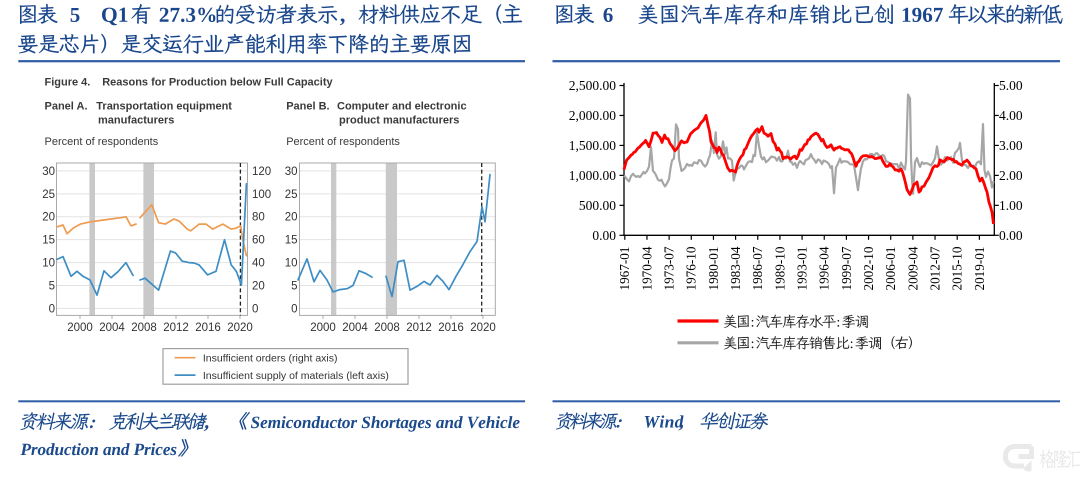  Describe the element at coordinates (593, 145) in the screenshot. I see `svg-text: 1,500.00` at that location.